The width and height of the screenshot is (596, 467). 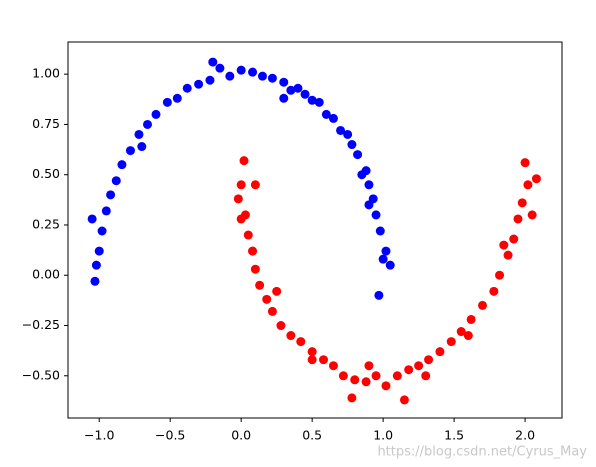 I want to click on x-tick-label: 2.0, so click(x=525, y=435).